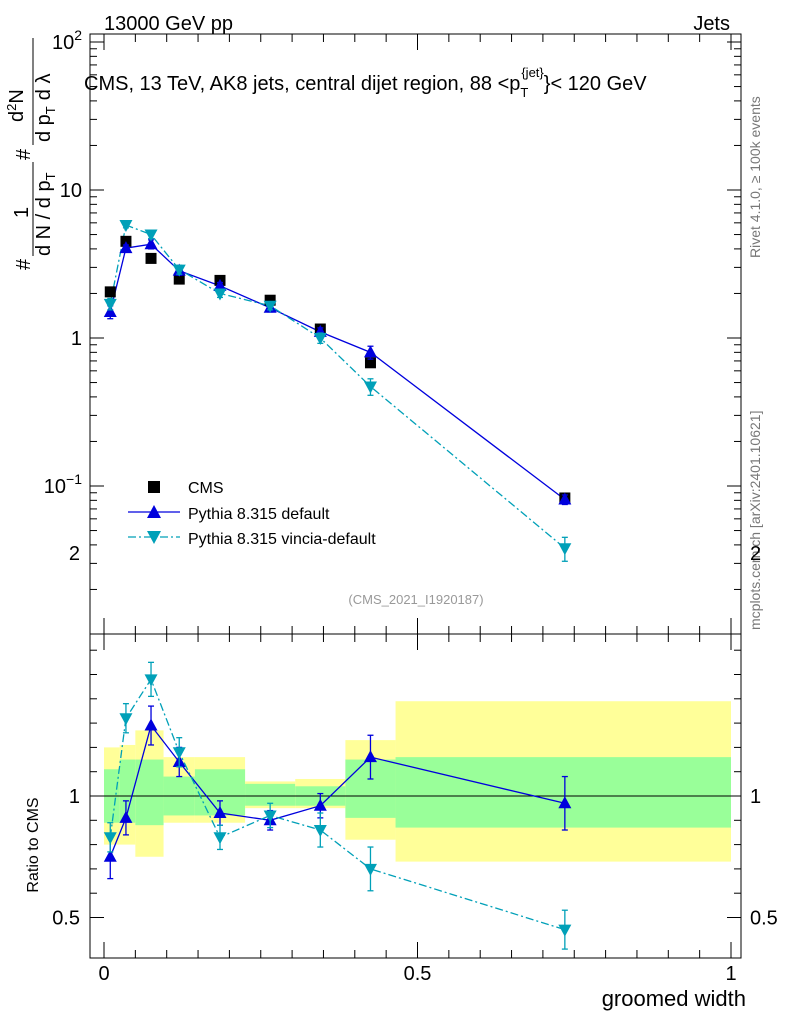  I want to click on x-tick-label: 0.5, so click(418, 974).